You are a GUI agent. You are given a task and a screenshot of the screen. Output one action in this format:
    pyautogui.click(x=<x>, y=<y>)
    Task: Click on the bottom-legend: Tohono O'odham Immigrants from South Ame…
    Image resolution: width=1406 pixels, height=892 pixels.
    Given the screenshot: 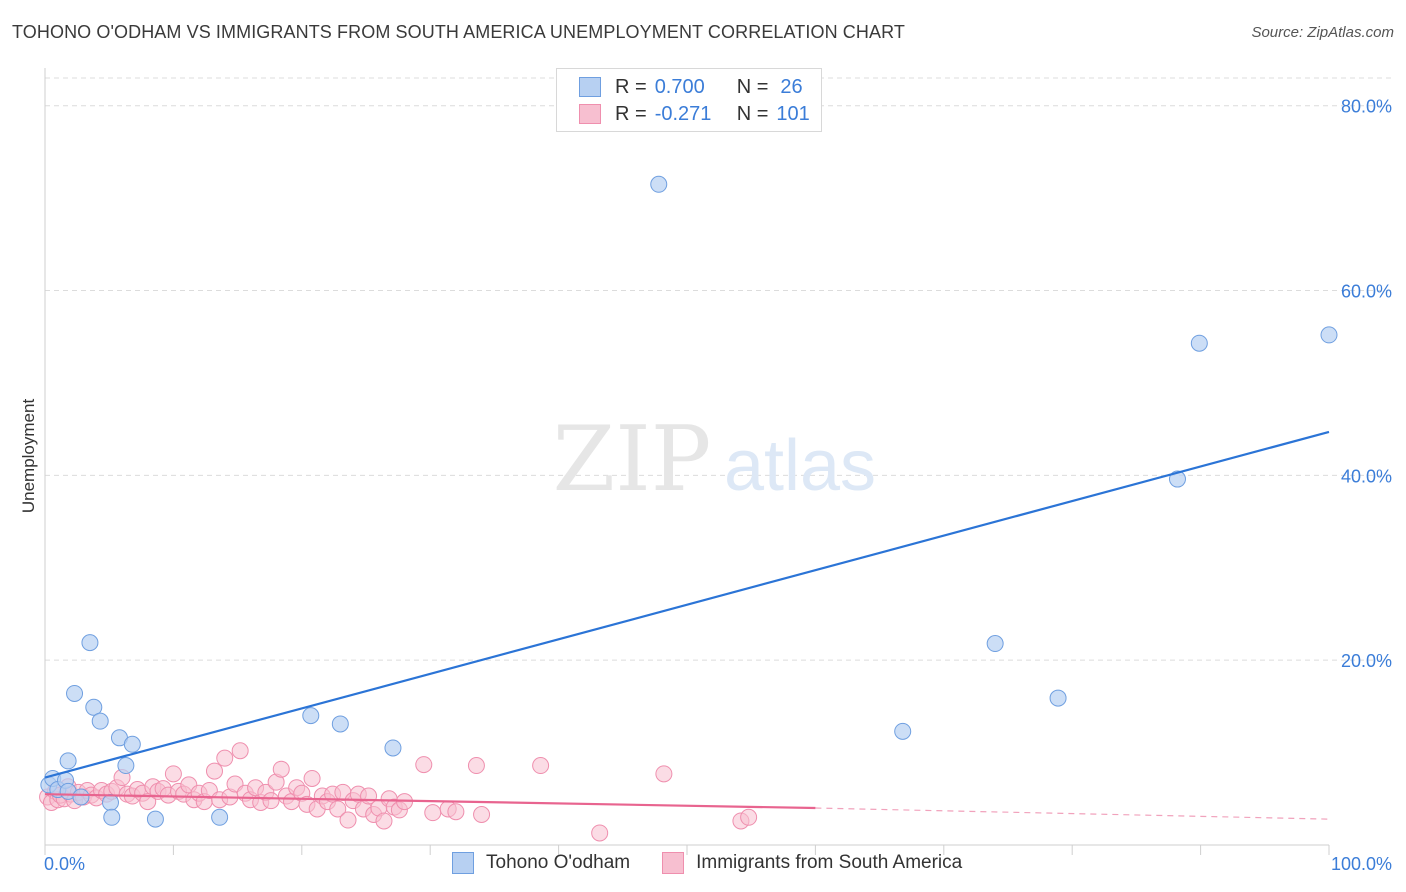 What is the action you would take?
    pyautogui.click(x=707, y=863)
    